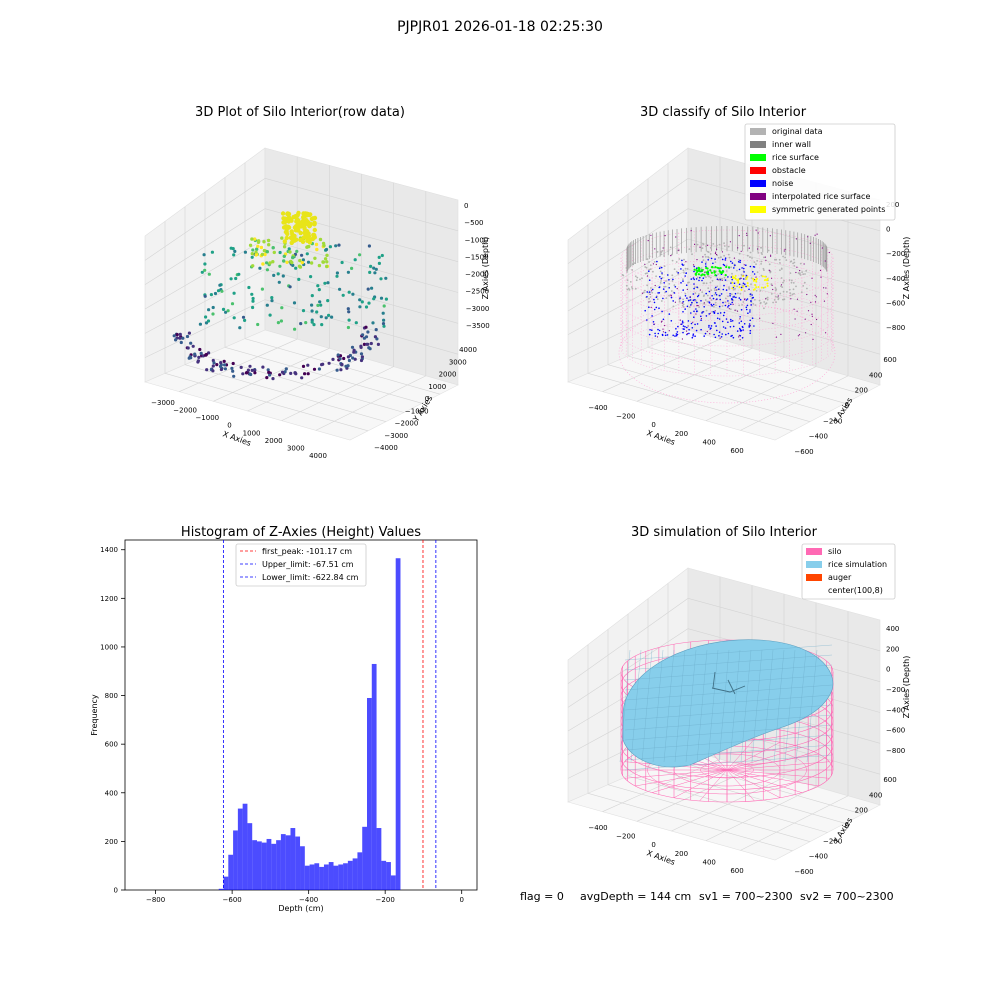  Describe the element at coordinates (448, 375) in the screenshot. I see `panel1-y-tick-label: 2000` at that location.